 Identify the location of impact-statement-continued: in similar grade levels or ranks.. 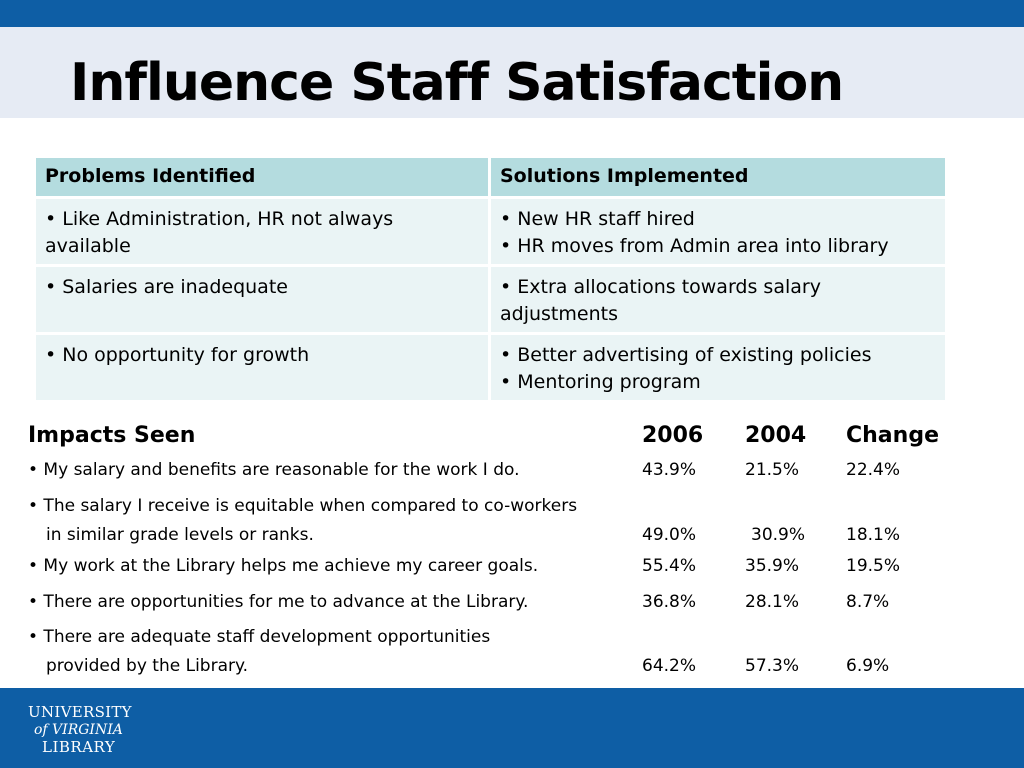
(180, 535).